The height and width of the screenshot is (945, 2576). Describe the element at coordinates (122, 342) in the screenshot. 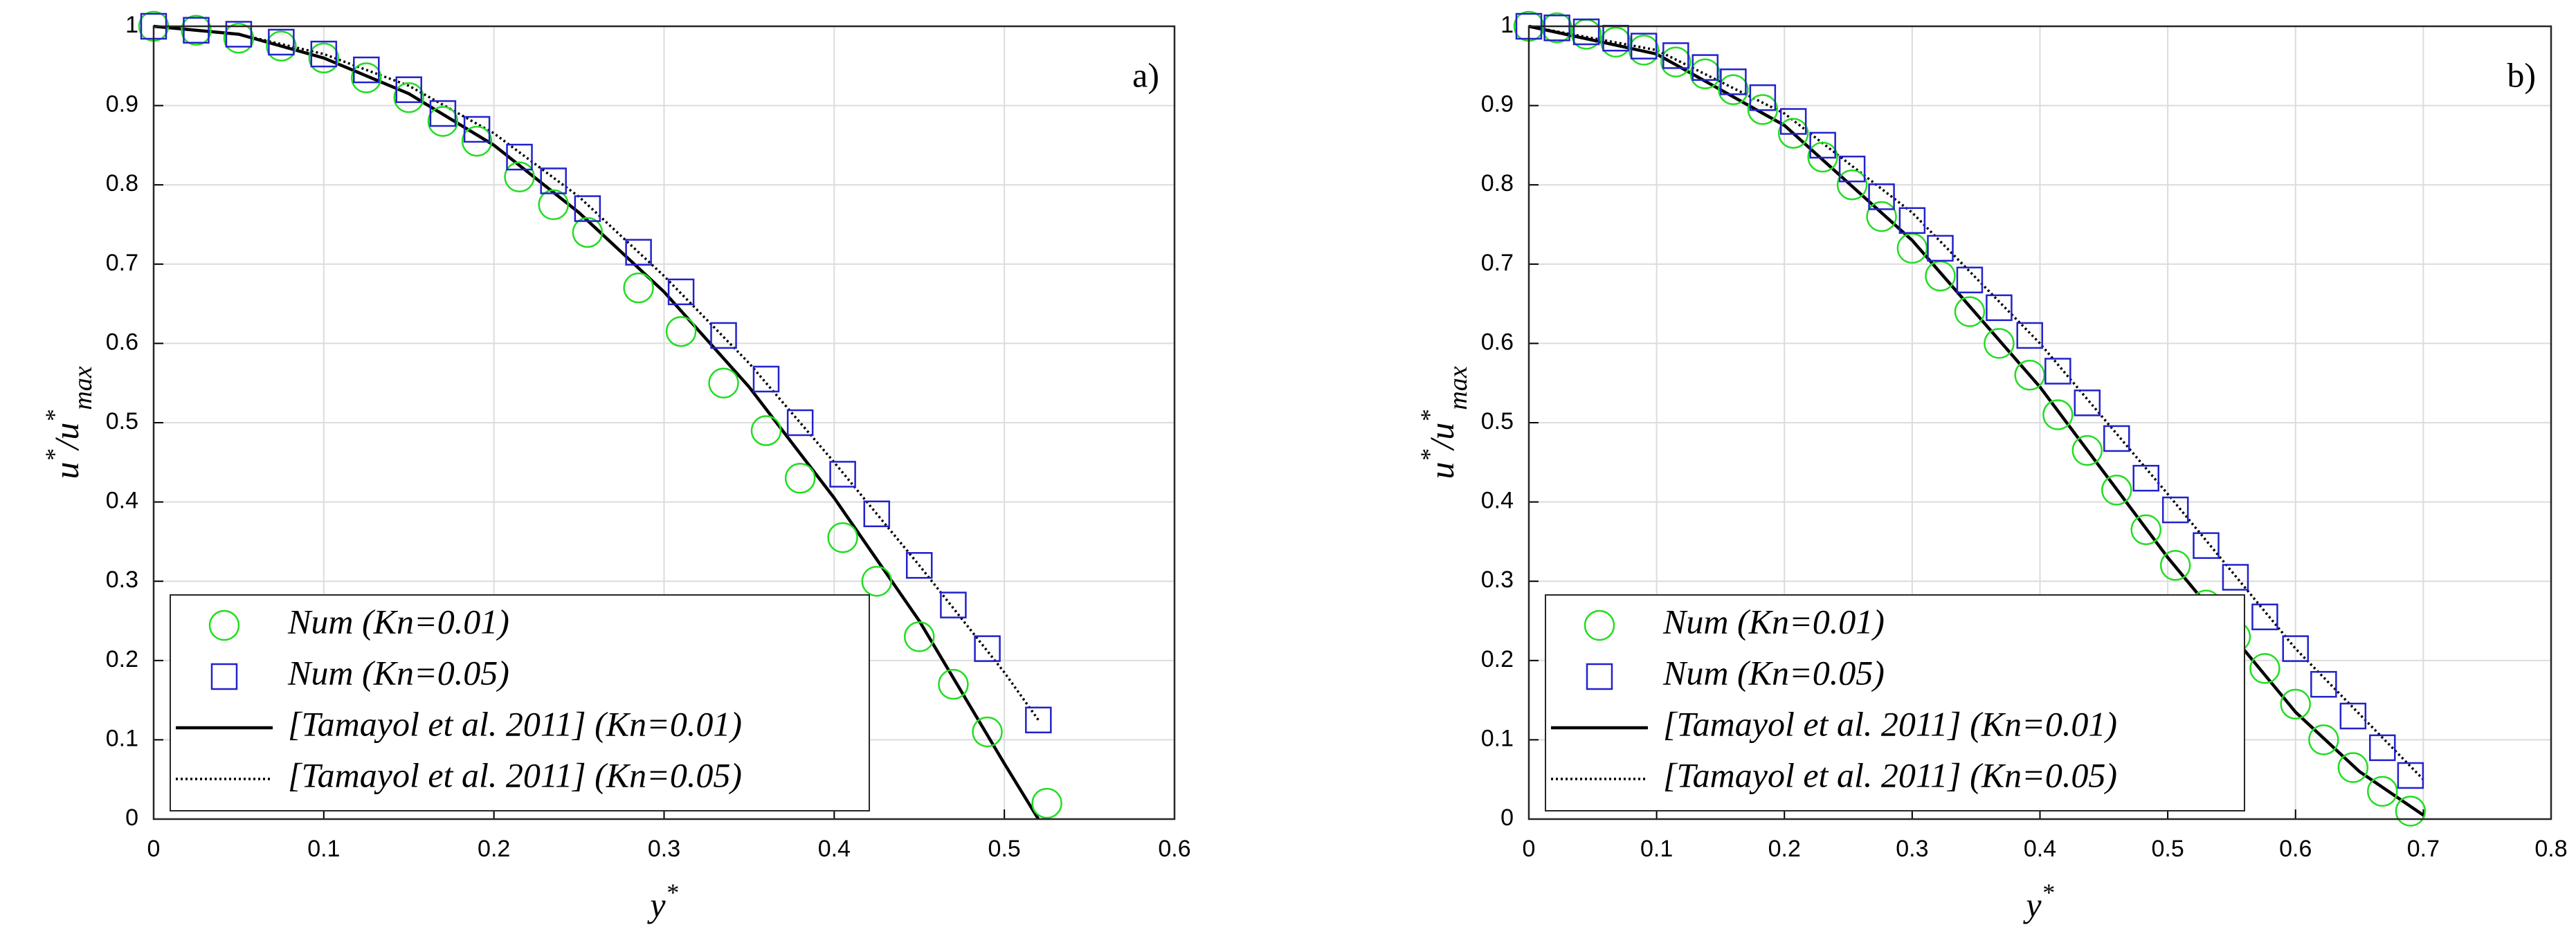

I see `y-tick-label: 0.6` at that location.